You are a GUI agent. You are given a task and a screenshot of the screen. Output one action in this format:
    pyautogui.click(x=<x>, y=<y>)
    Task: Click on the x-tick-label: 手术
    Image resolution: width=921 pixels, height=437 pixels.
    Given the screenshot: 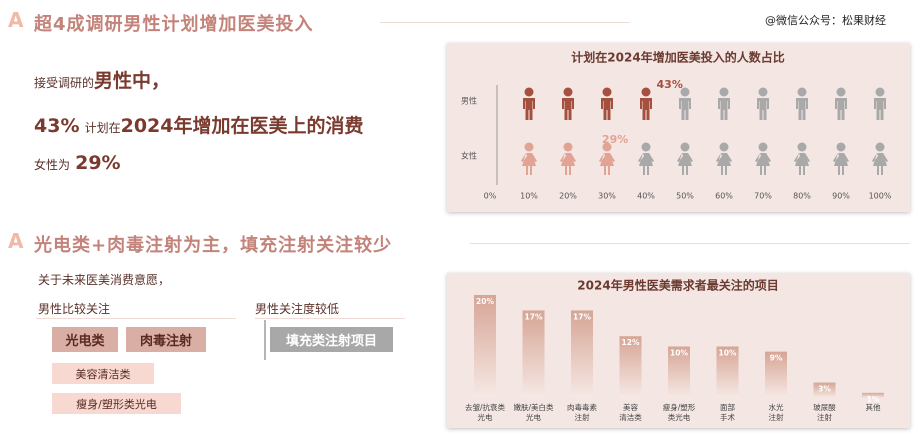 What is the action you would take?
    pyautogui.click(x=727, y=417)
    